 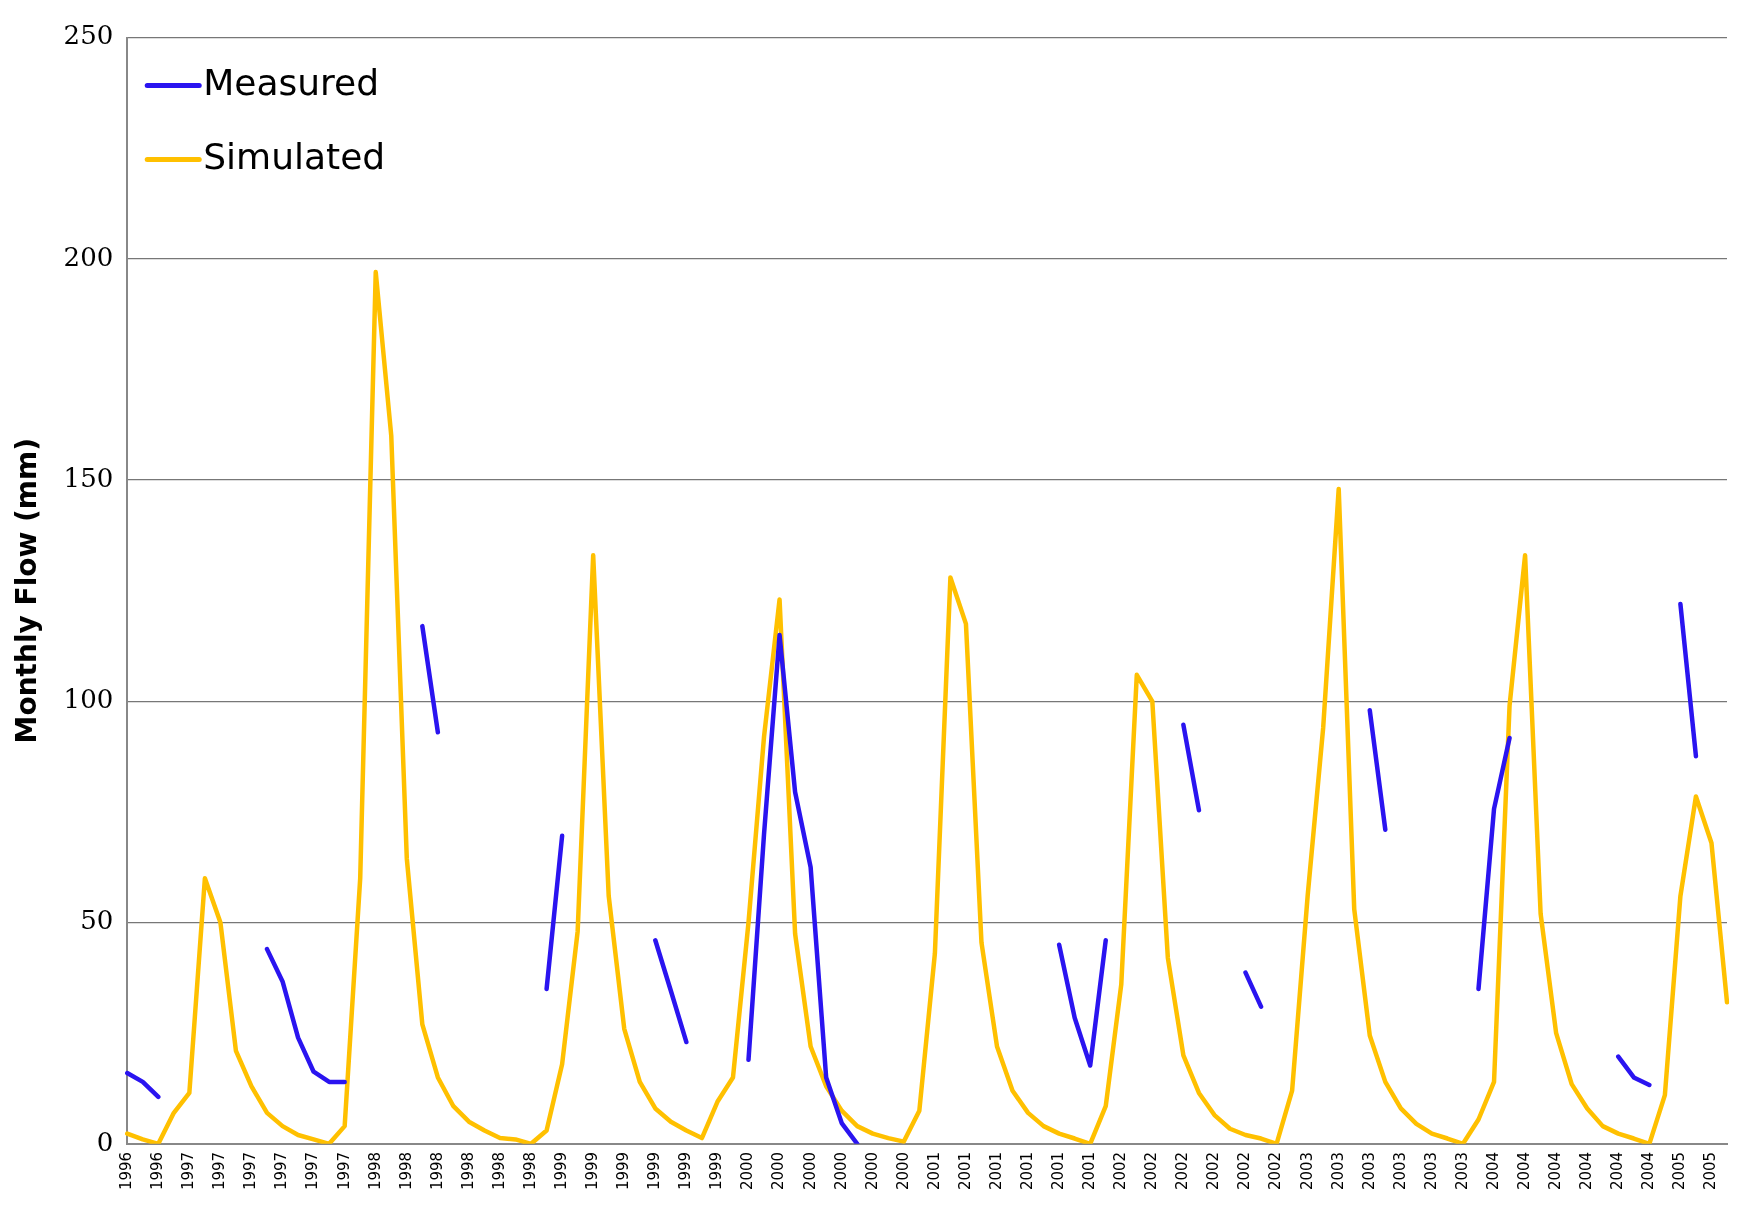 What do you see at coordinates (88, 256) in the screenshot?
I see `y-tick-label: 200` at bounding box center [88, 256].